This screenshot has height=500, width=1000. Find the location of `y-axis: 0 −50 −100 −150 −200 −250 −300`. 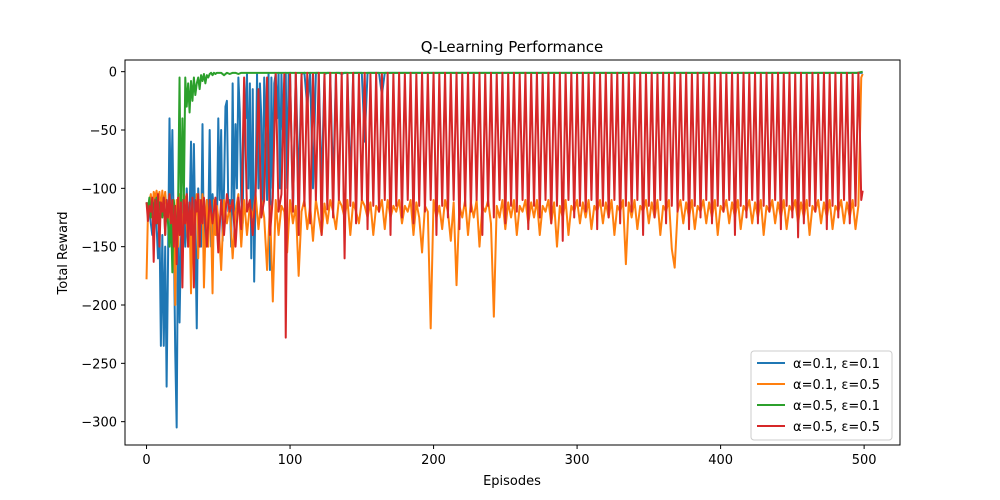

y-axis: 0 −50 −100 −150 −200 −250 −300 is located at coordinates (103, 248).